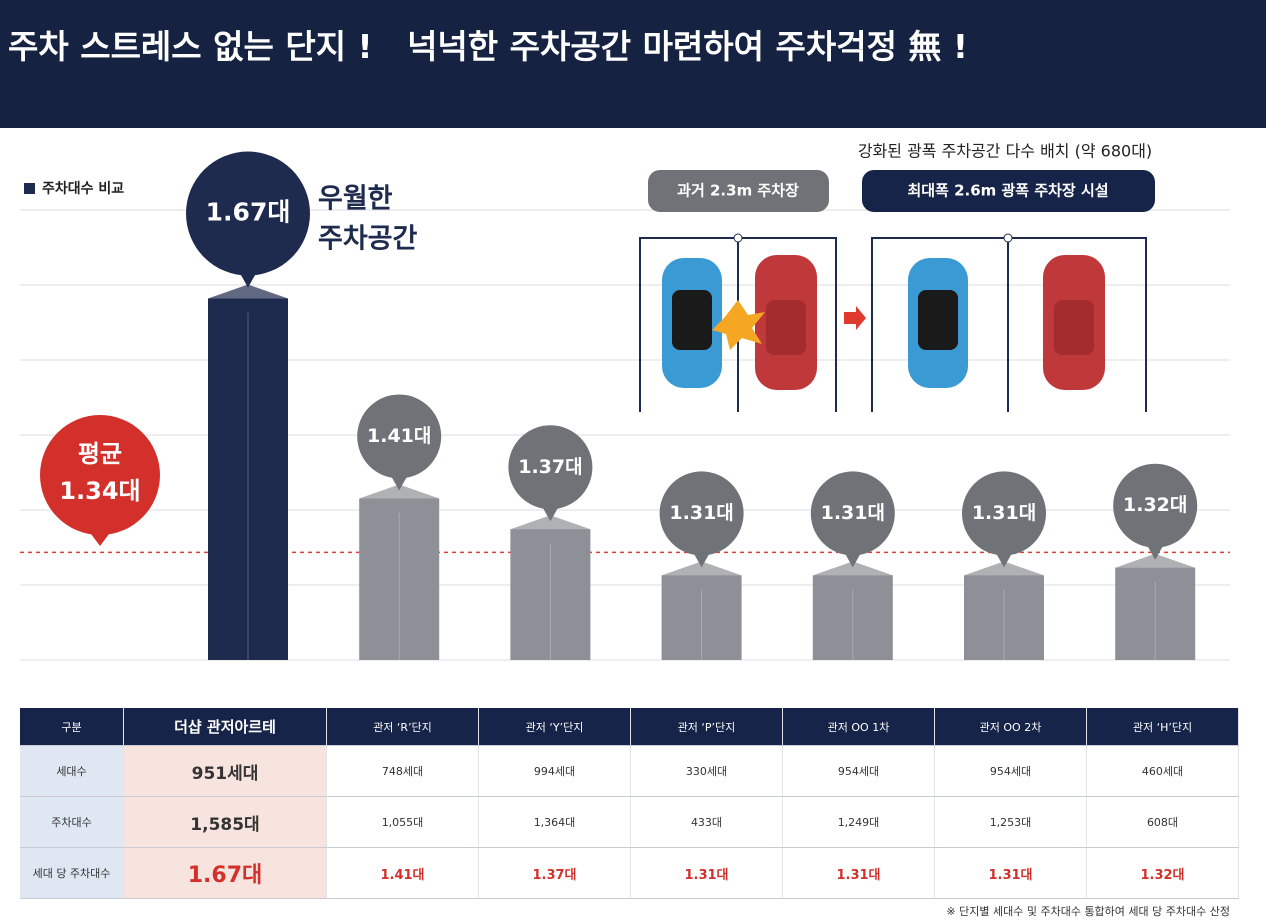 The width and height of the screenshot is (1266, 922). Describe the element at coordinates (554, 771) in the screenshot. I see `table-cell: 994세대` at that location.